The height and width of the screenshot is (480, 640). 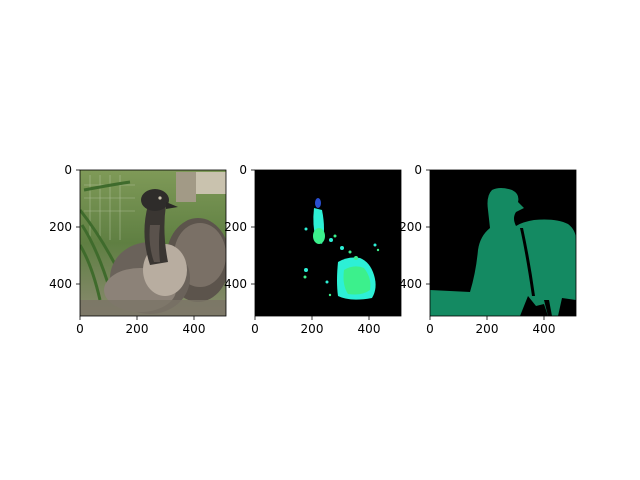 What do you see at coordinates (328, 243) in the screenshot?
I see `attention-map` at bounding box center [328, 243].